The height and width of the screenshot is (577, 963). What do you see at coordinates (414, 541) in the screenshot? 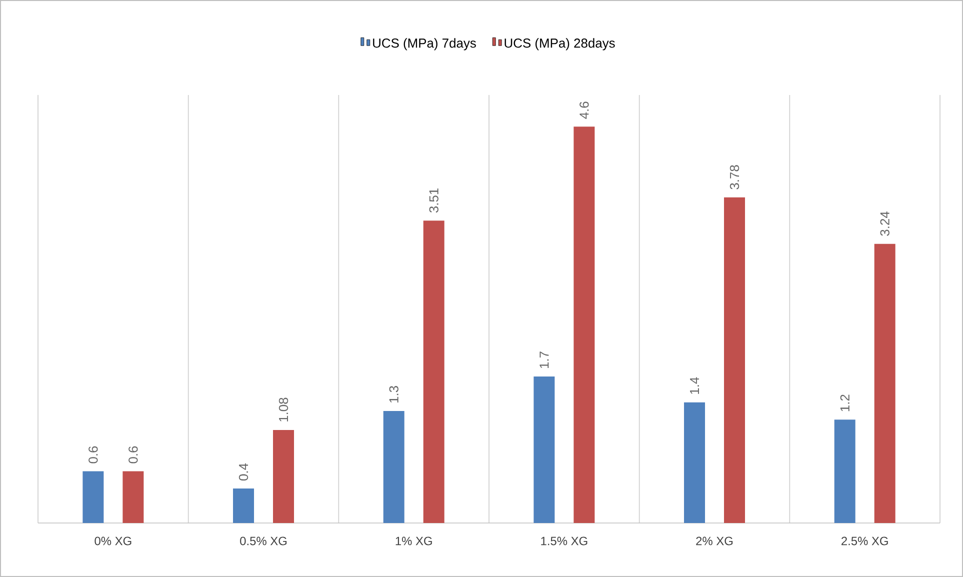
I see `x-tick-label: 1% XG` at bounding box center [414, 541].